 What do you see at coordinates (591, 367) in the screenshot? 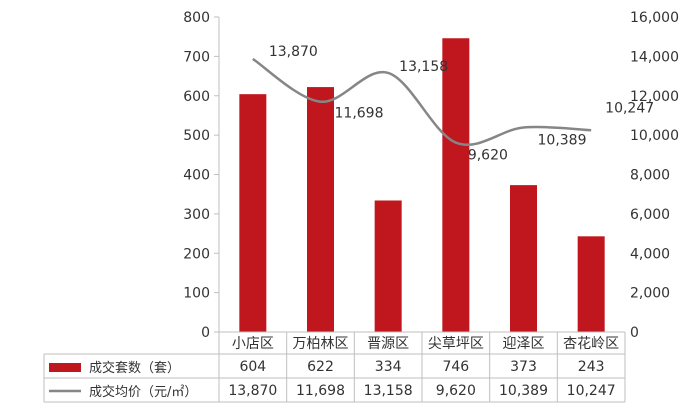
I see `table-cell-bar-value: 243` at bounding box center [591, 367].